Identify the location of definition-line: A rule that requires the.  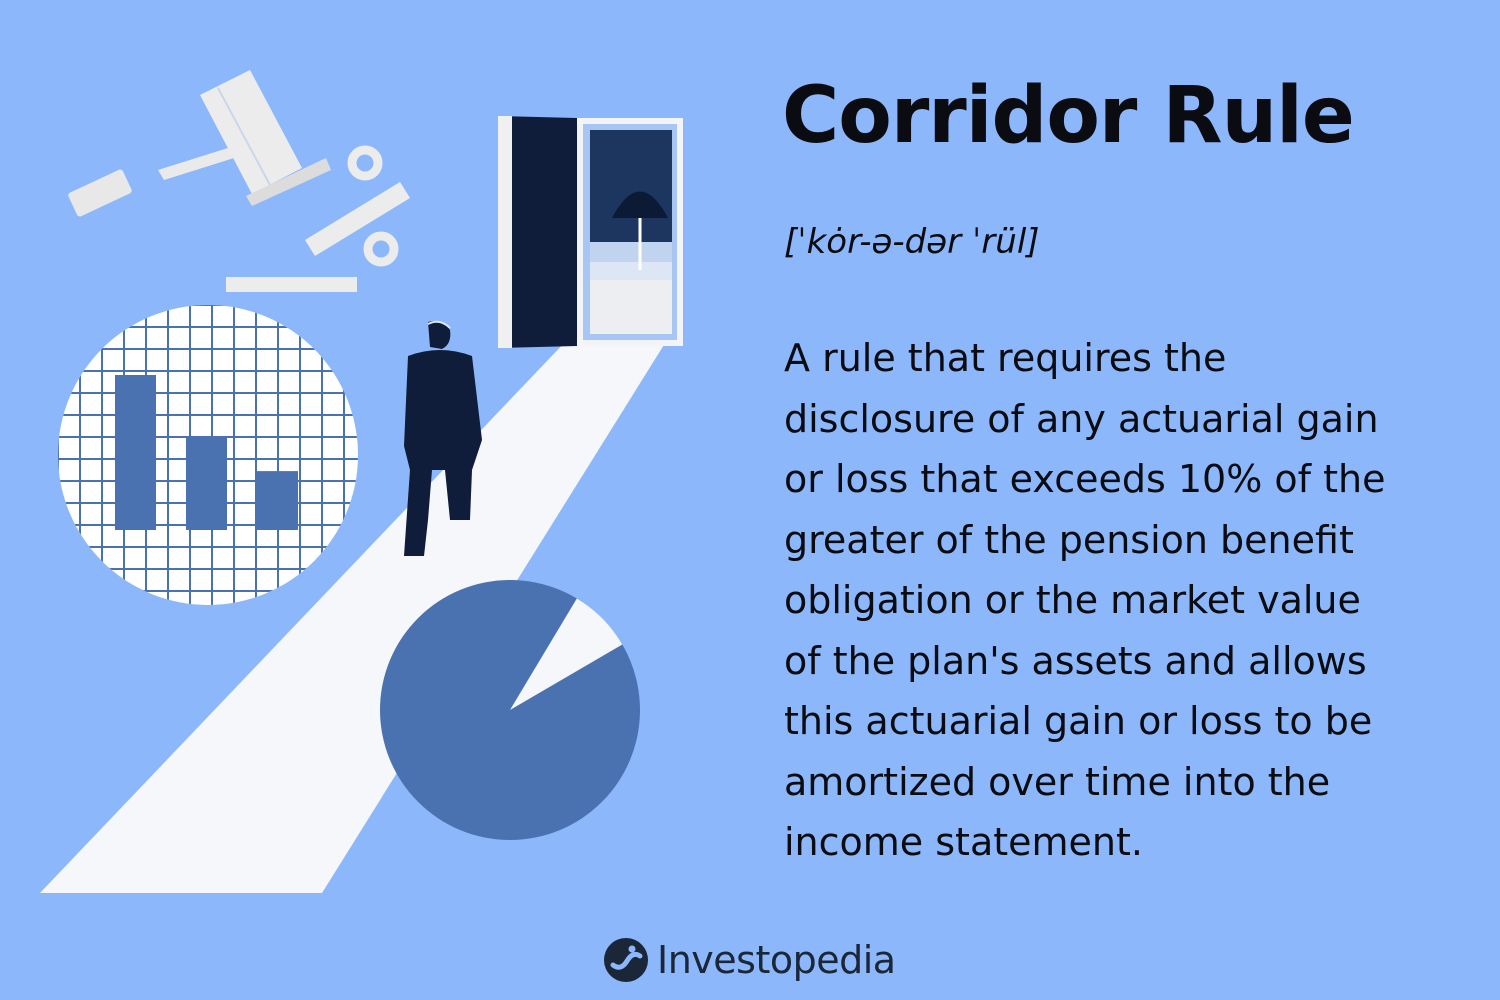
(1005, 358).